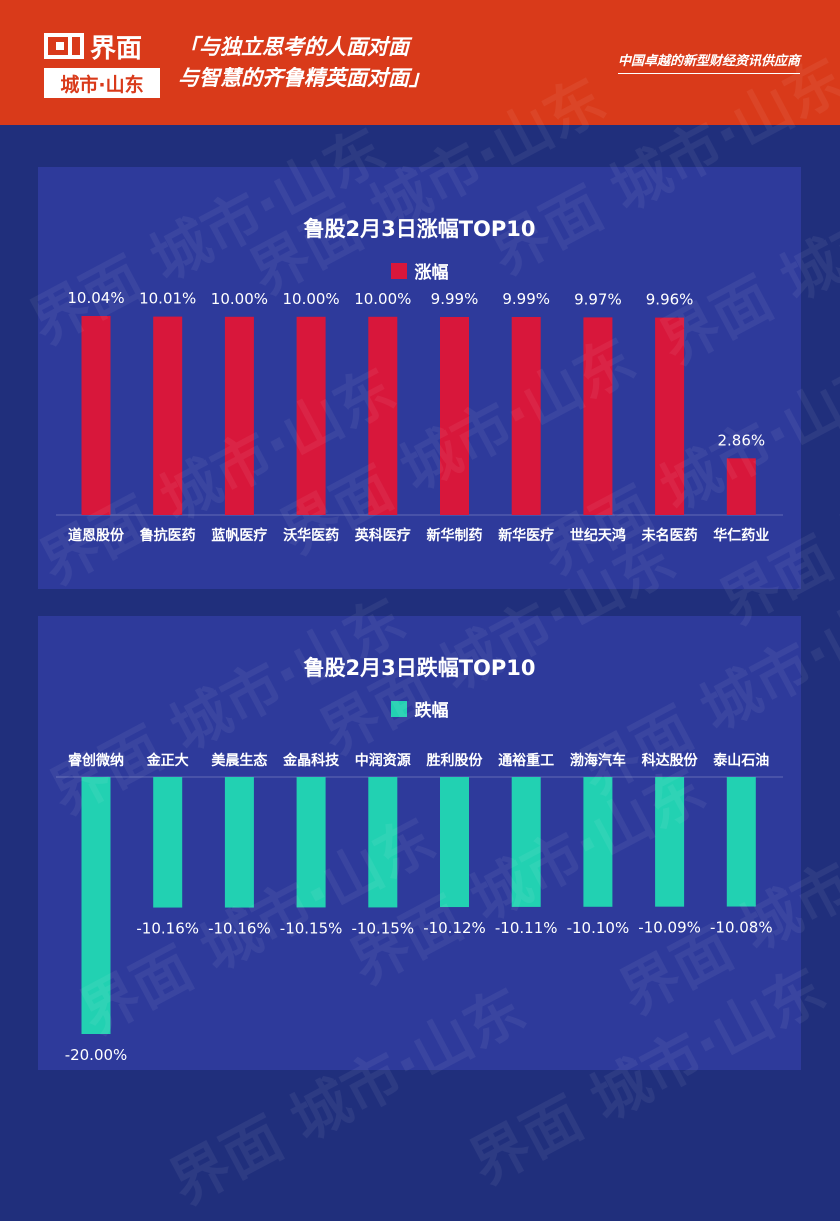 Image resolution: width=840 pixels, height=1221 pixels. Describe the element at coordinates (454, 928) in the screenshot. I see `loss-data-label: -10.12%` at that location.